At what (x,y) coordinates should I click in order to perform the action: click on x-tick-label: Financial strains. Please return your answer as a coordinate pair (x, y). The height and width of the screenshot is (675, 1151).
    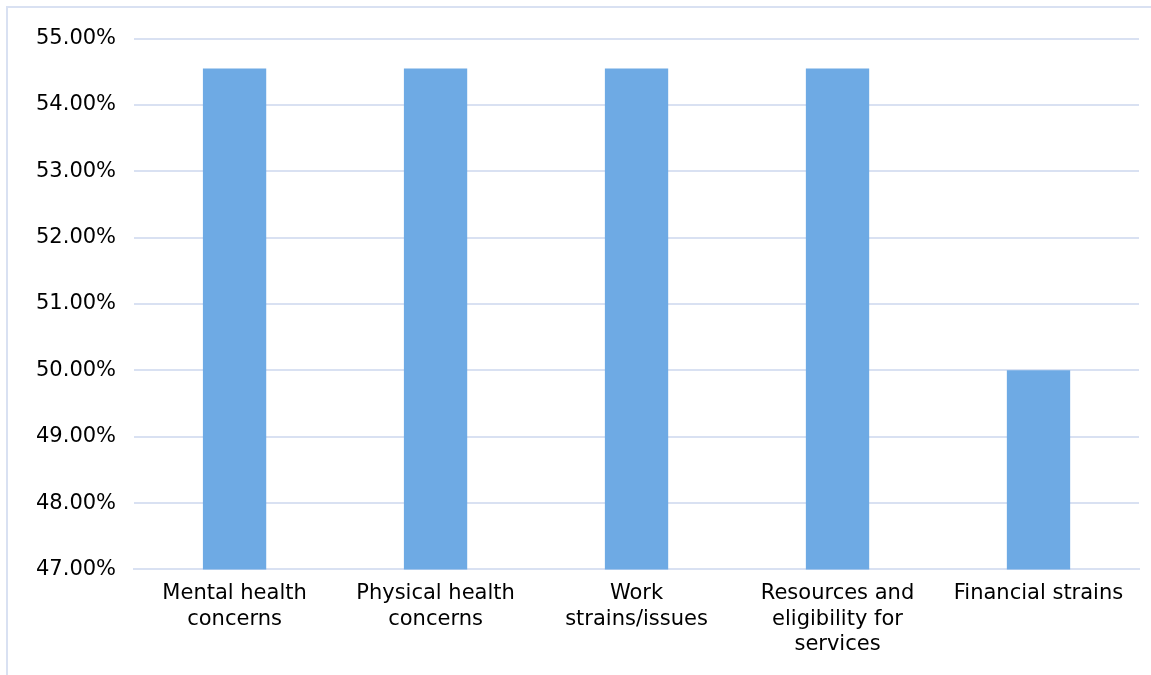
    Looking at the image, I should click on (1038, 592).